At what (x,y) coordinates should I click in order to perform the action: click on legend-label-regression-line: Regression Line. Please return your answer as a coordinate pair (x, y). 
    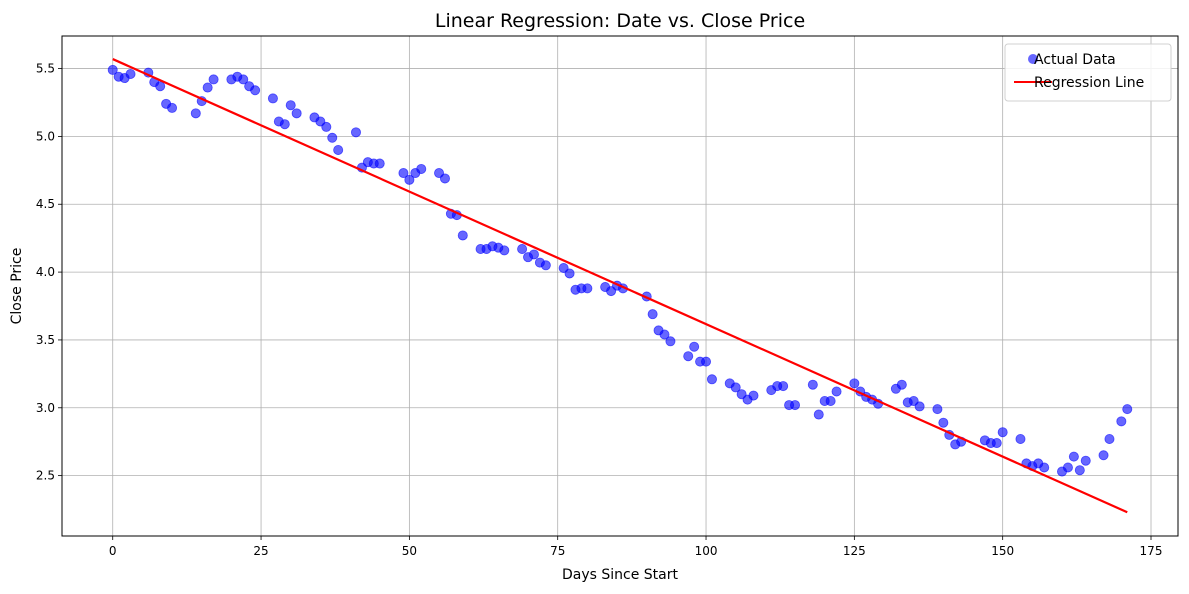
    Looking at the image, I should click on (1089, 83).